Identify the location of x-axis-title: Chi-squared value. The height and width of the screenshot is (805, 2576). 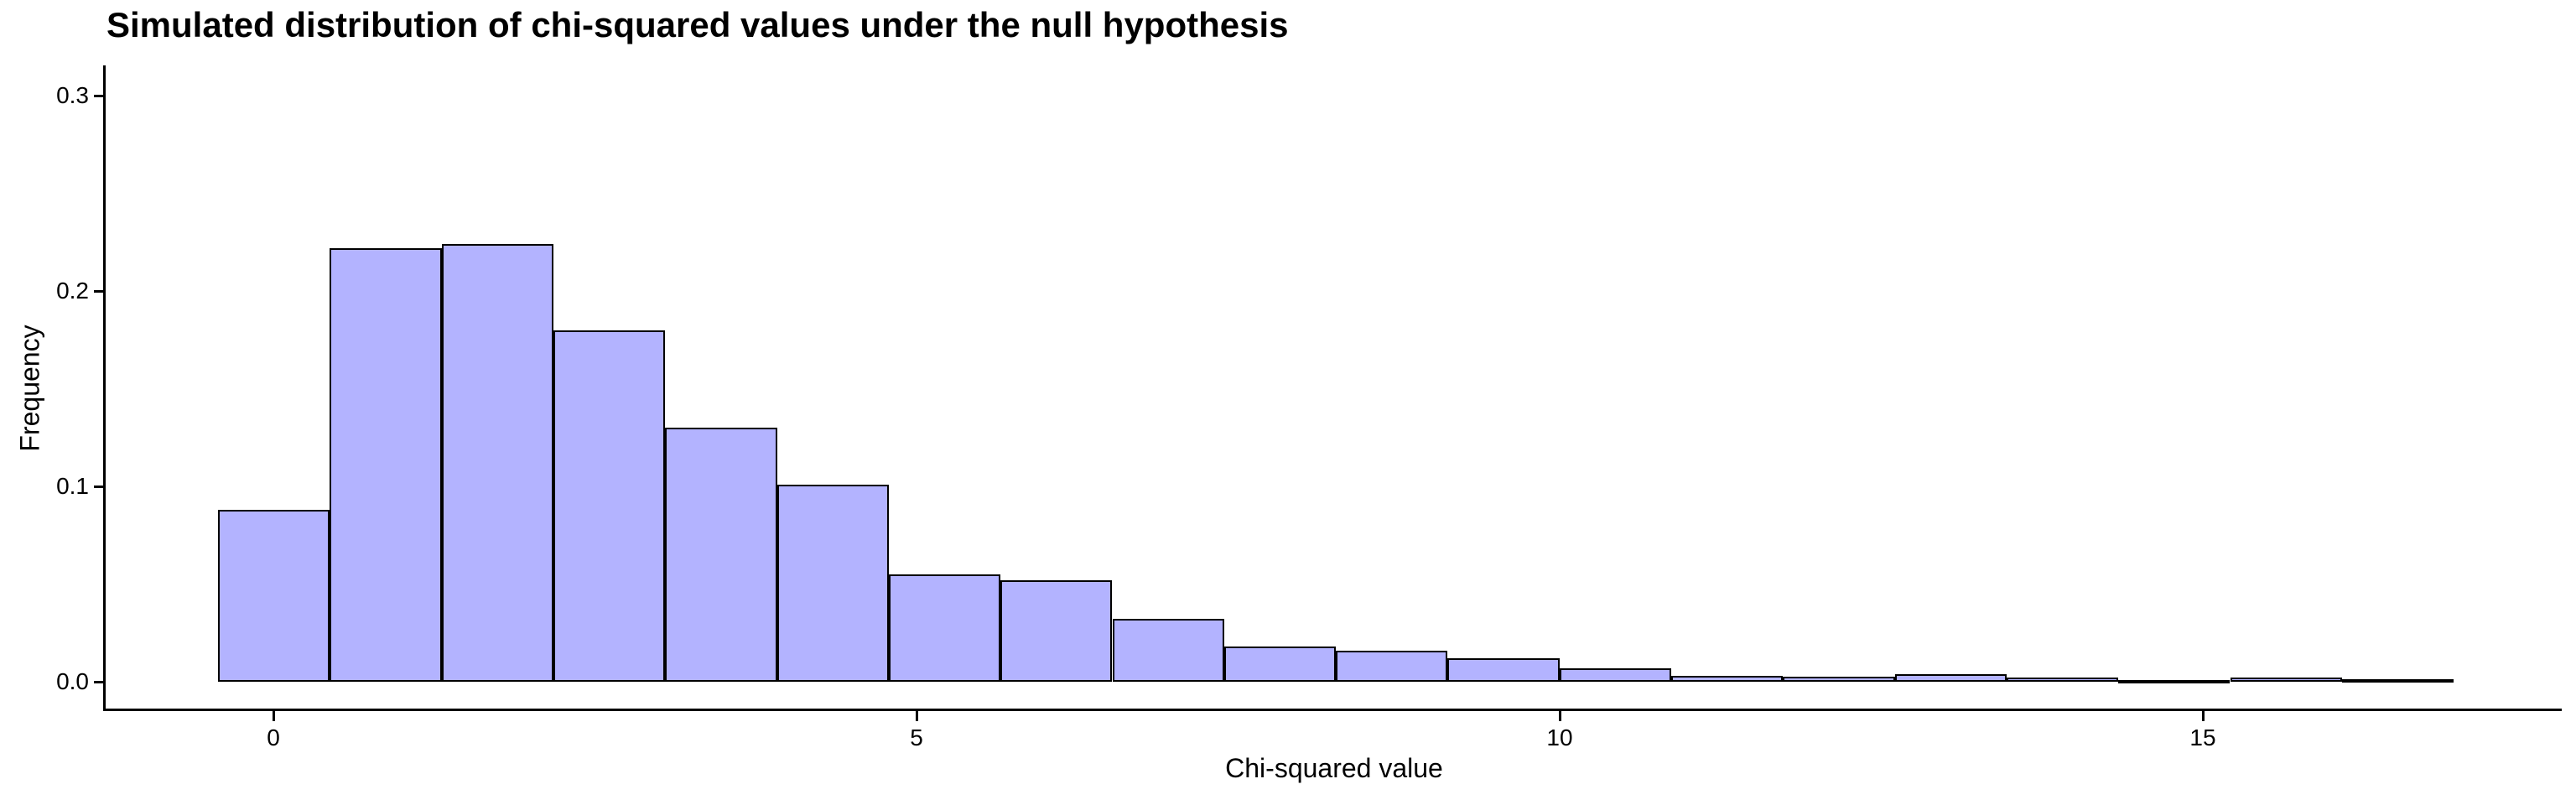
(1334, 768).